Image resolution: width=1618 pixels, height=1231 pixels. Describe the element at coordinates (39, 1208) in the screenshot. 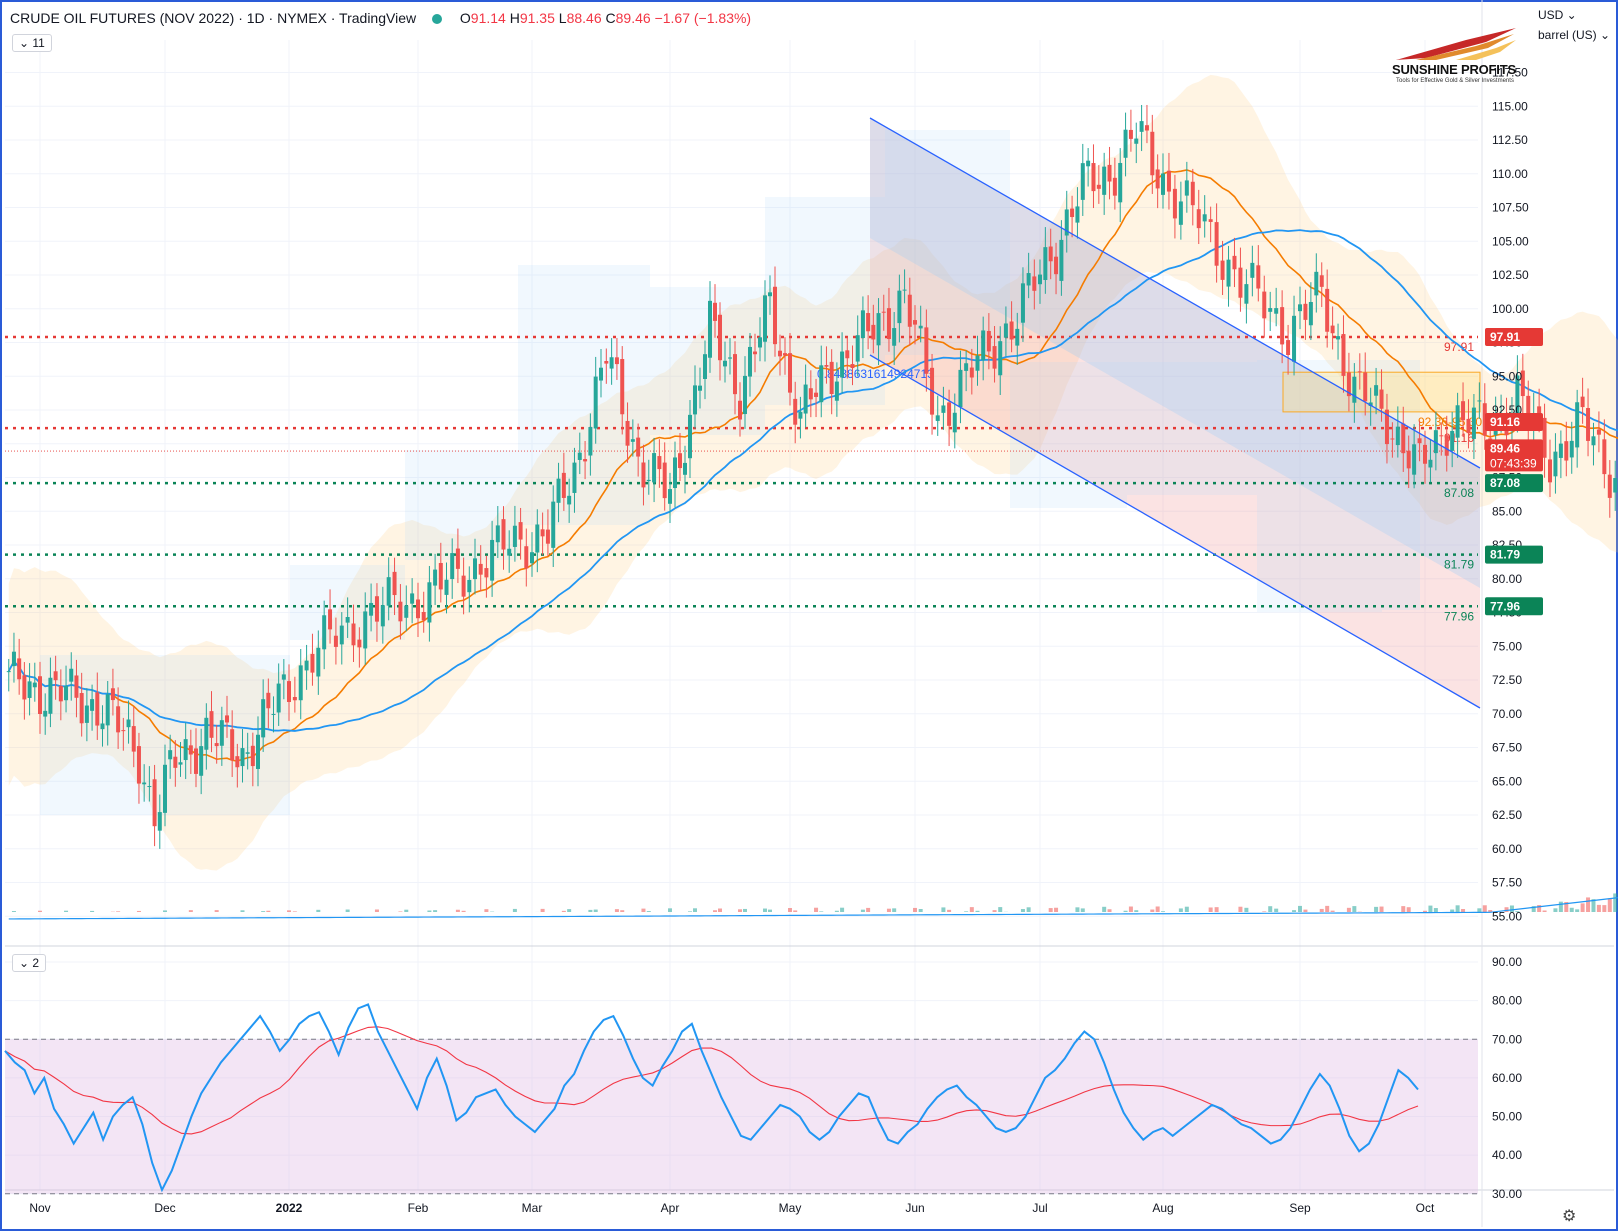

I see `time-tick-label: Nov` at that location.